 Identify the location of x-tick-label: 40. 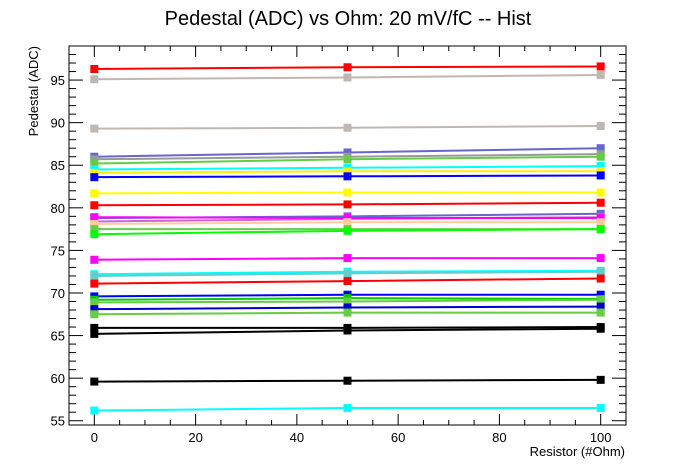
(297, 437).